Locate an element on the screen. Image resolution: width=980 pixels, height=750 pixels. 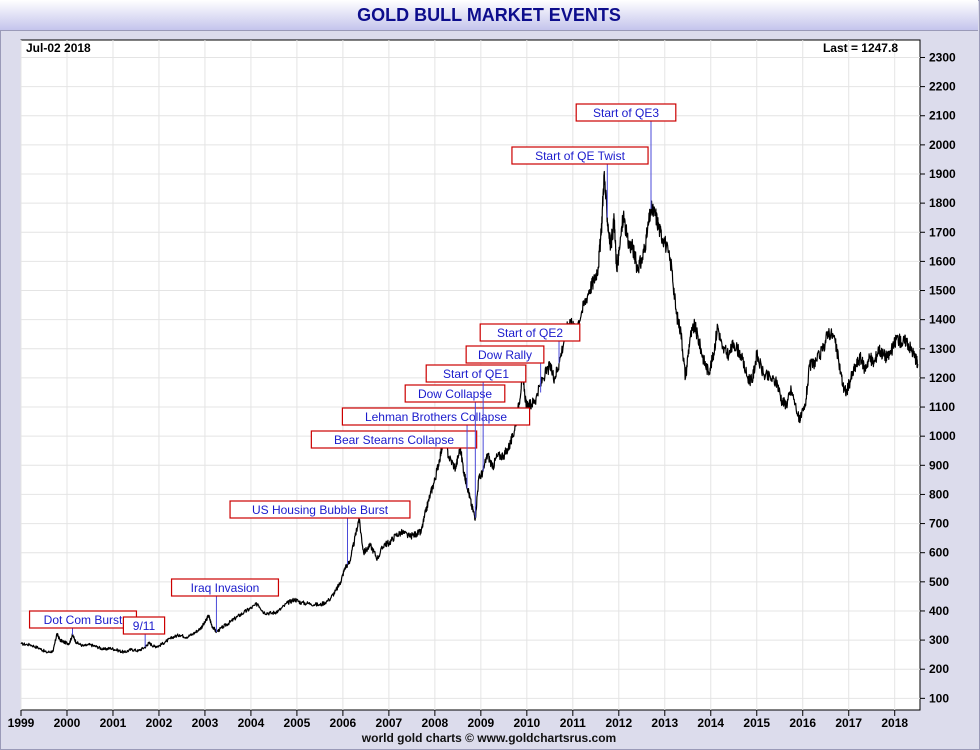
annotation-label: Start of QE1 is located at coordinates (476, 374).